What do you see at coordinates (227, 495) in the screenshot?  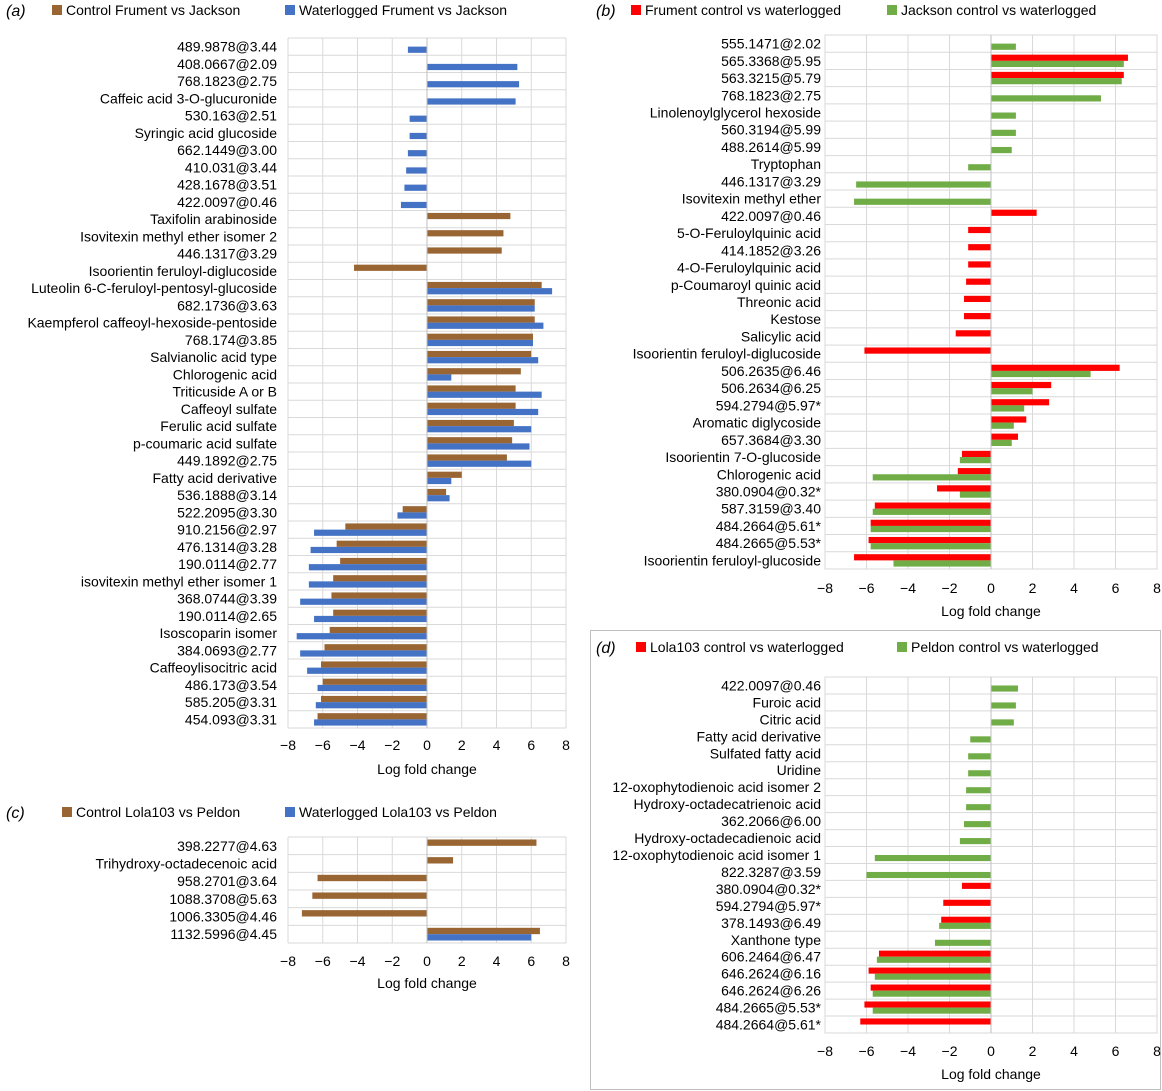 I see `category-label: 536.1888@3.14` at bounding box center [227, 495].